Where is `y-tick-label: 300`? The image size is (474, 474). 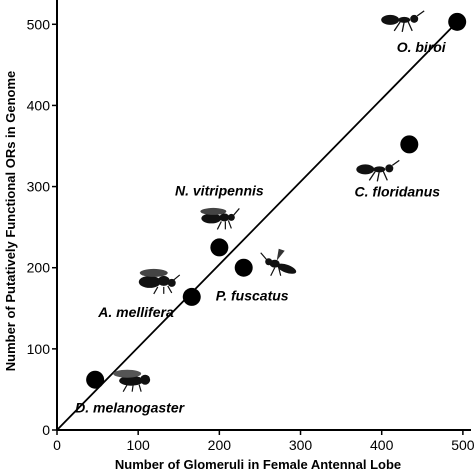 y-tick-label: 300 is located at coordinates (39, 187).